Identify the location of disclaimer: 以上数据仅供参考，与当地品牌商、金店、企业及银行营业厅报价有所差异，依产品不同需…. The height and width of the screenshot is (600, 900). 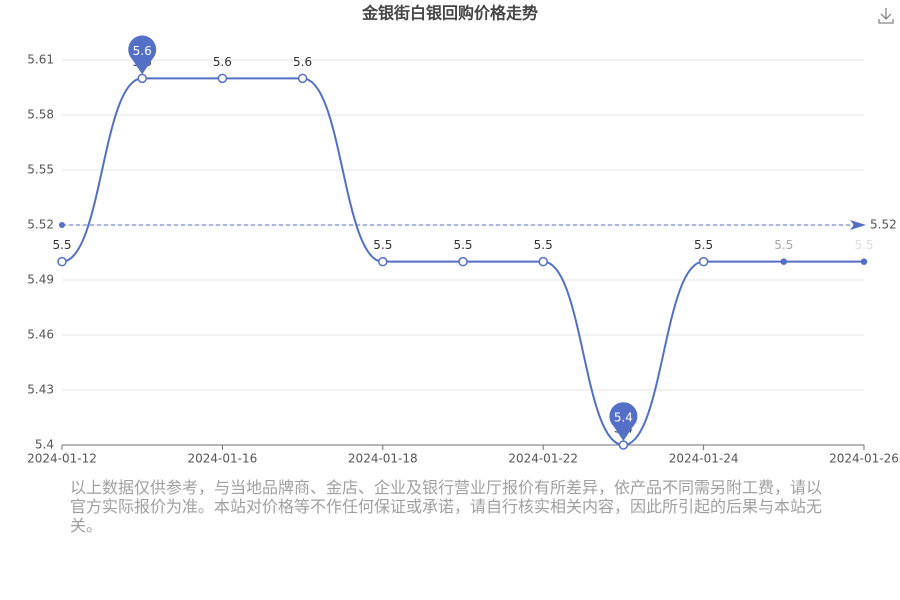
(446, 506).